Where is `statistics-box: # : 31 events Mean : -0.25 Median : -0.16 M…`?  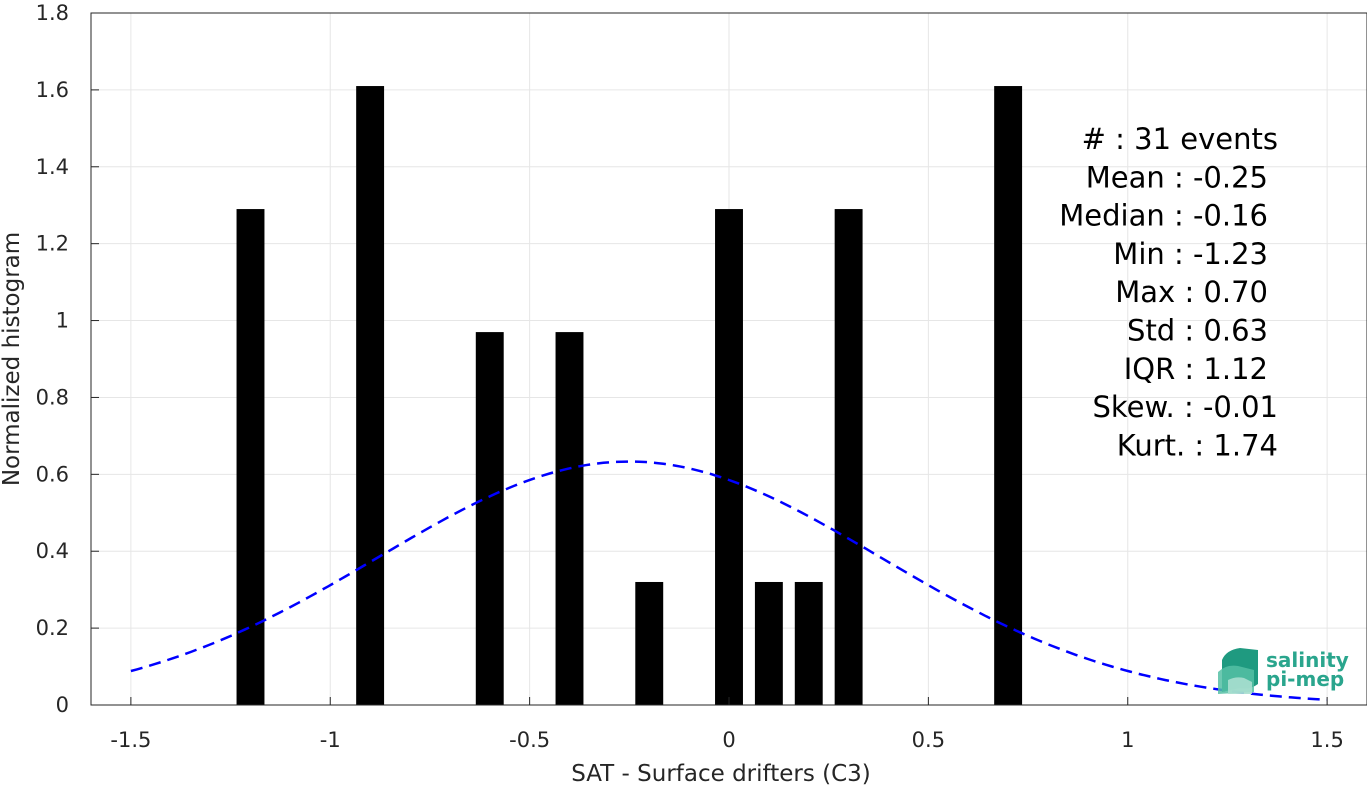 statistics-box: # : 31 events Mean : -0.25 Median : -0.16 M… is located at coordinates (1168, 292).